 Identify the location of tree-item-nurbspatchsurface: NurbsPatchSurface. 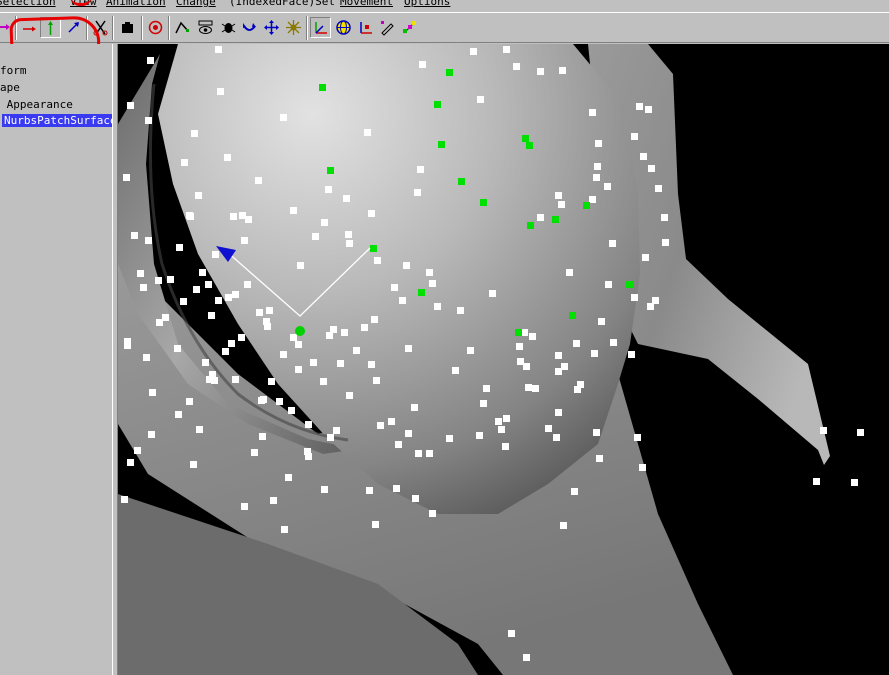
(60, 120).